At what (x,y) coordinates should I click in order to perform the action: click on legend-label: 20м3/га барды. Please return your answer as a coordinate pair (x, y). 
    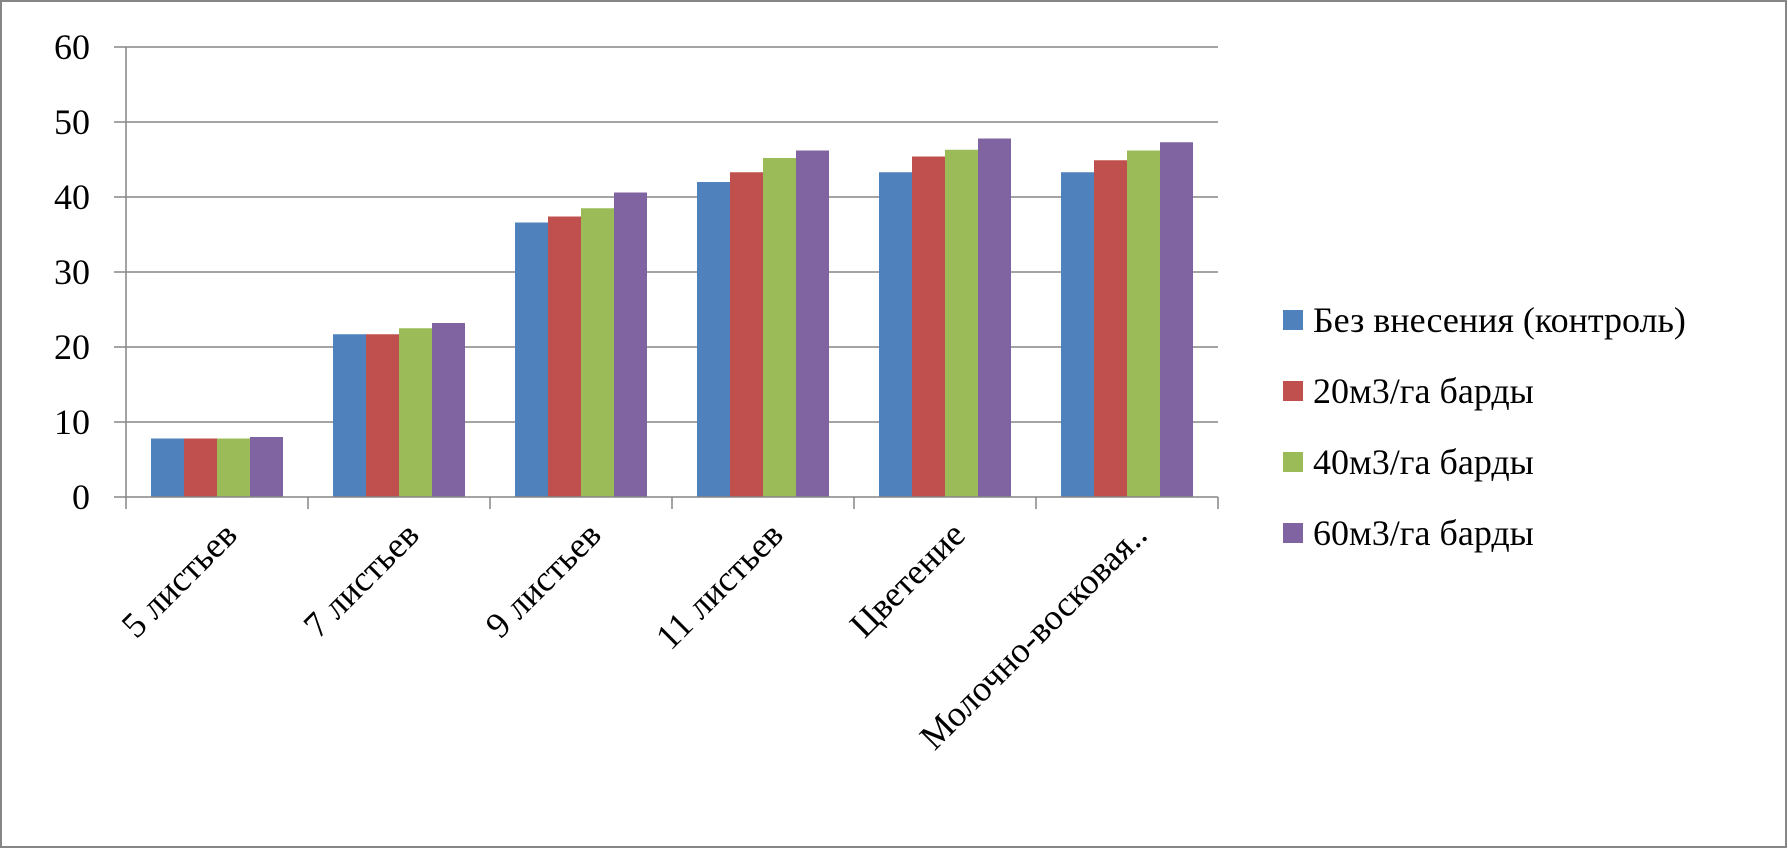
    Looking at the image, I should click on (1423, 391).